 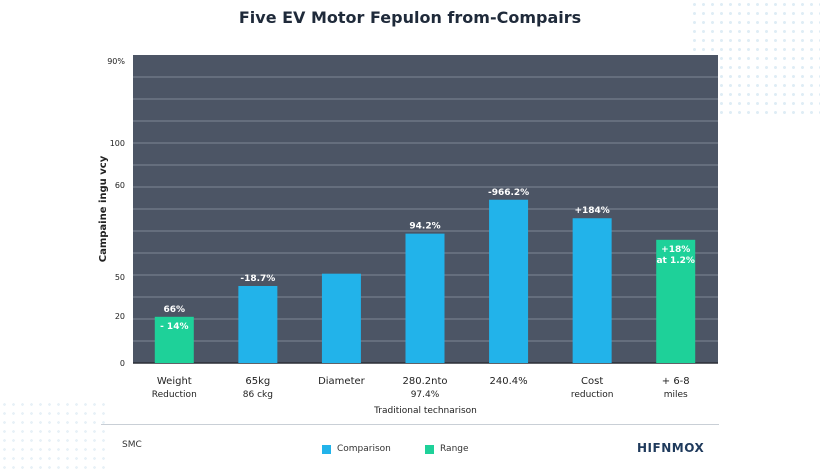 I want to click on legend-label-range: Range, so click(x=454, y=449).